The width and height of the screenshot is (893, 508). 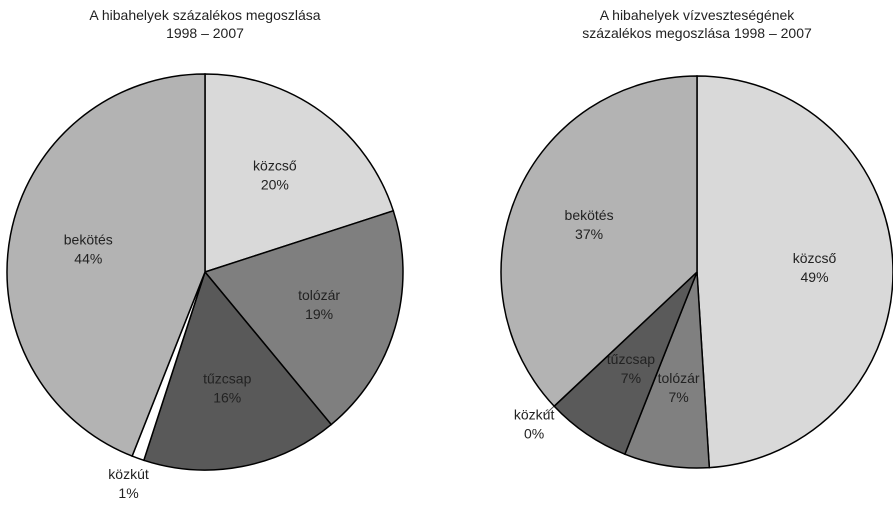 I want to click on slice-value: 37%, so click(x=589, y=234).